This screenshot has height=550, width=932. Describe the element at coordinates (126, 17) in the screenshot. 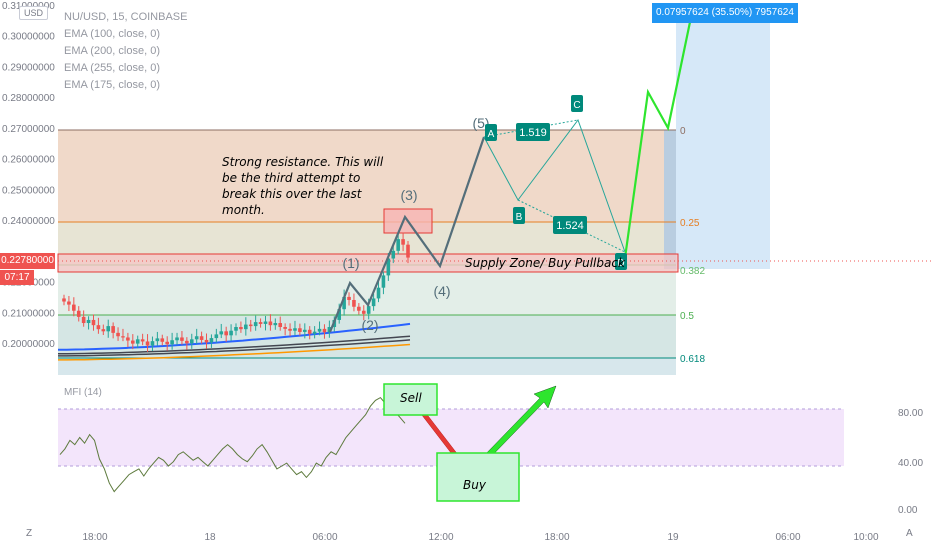

I see `symbol-line: NU/USD, 15, COINBASE` at that location.